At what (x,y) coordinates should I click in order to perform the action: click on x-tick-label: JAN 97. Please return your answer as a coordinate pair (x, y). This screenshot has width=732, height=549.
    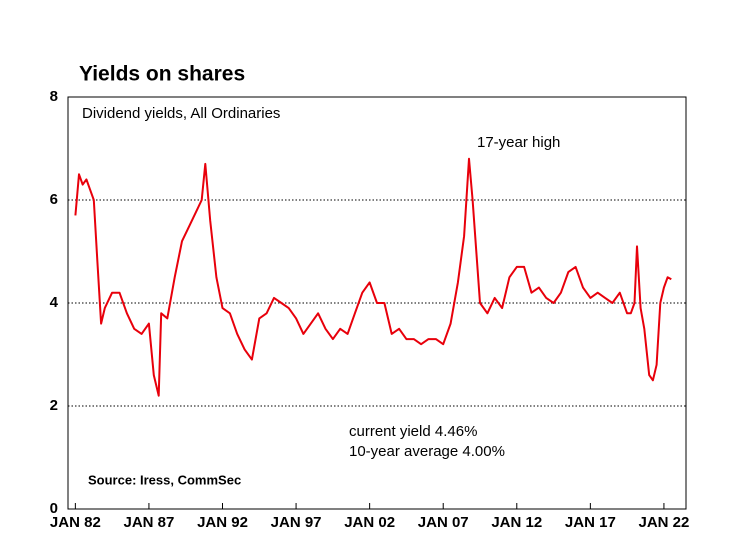
    Looking at the image, I should click on (296, 522).